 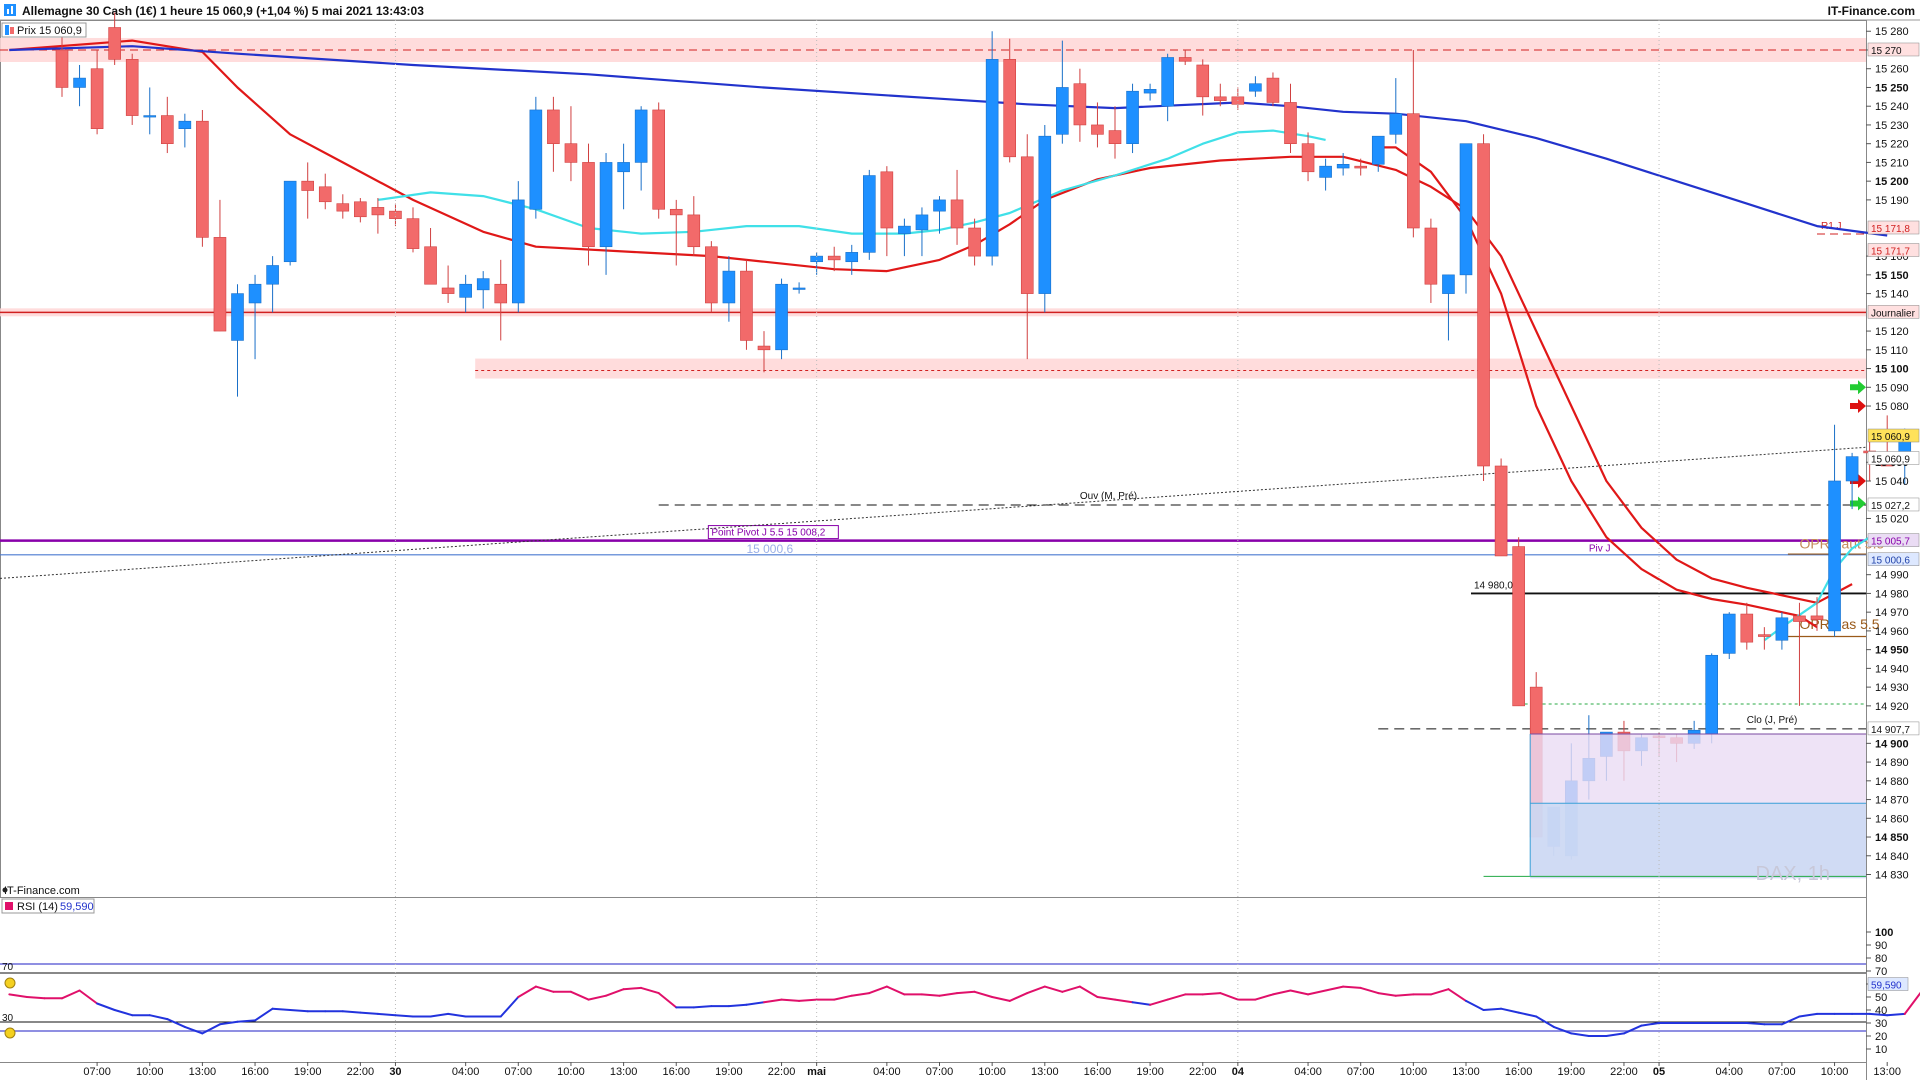 I want to click on brand-label: IT-Finance.com, so click(x=1871, y=11).